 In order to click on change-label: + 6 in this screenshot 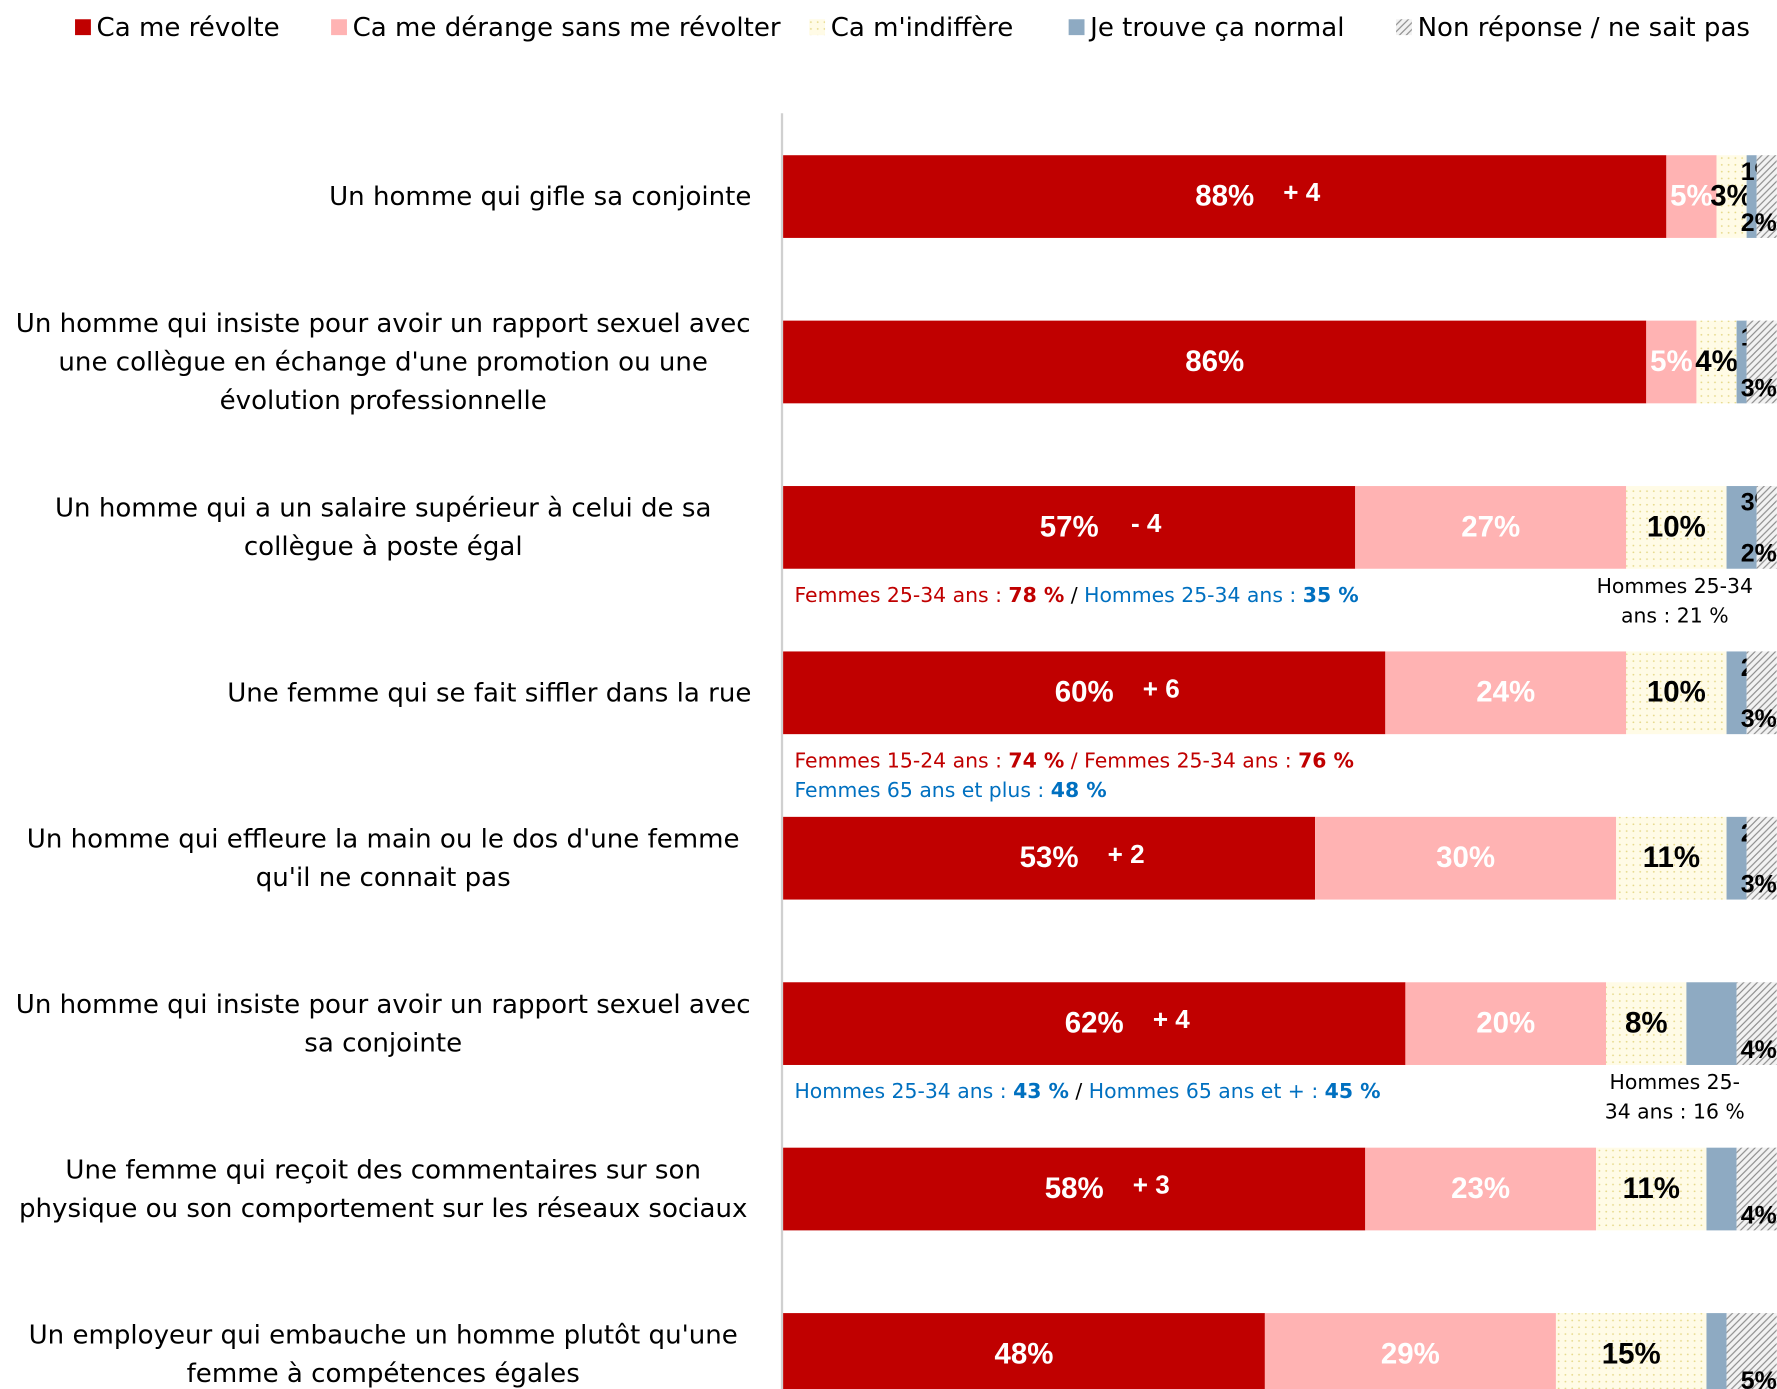, I will do `click(1161, 688)`.